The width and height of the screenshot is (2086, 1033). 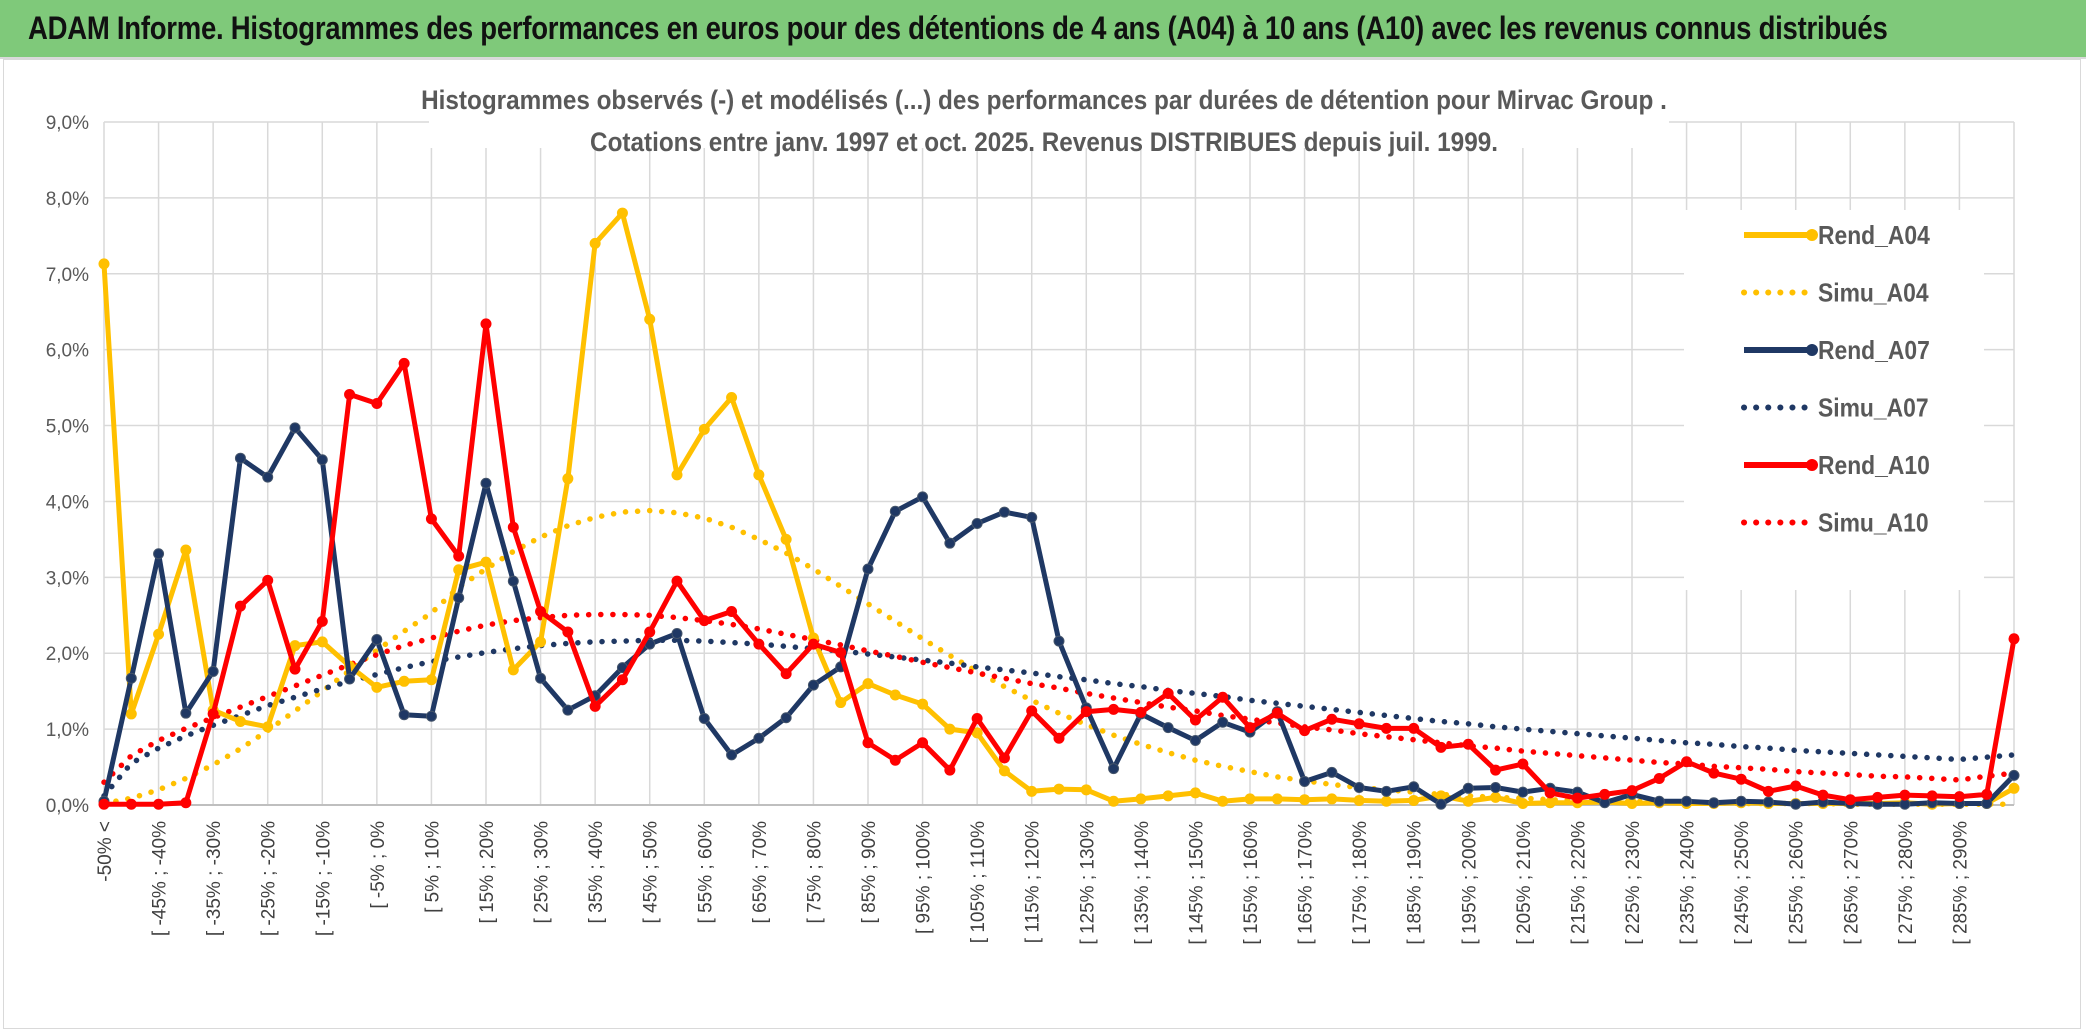 I want to click on x-tick-label: [ 65% ; 70%, so click(x=760, y=872).